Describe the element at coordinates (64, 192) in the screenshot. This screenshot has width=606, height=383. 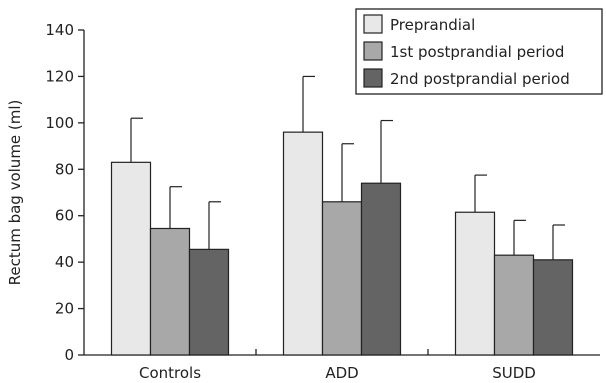
I see `y-ticks: 0 20 40 60 80 100 120 140` at that location.